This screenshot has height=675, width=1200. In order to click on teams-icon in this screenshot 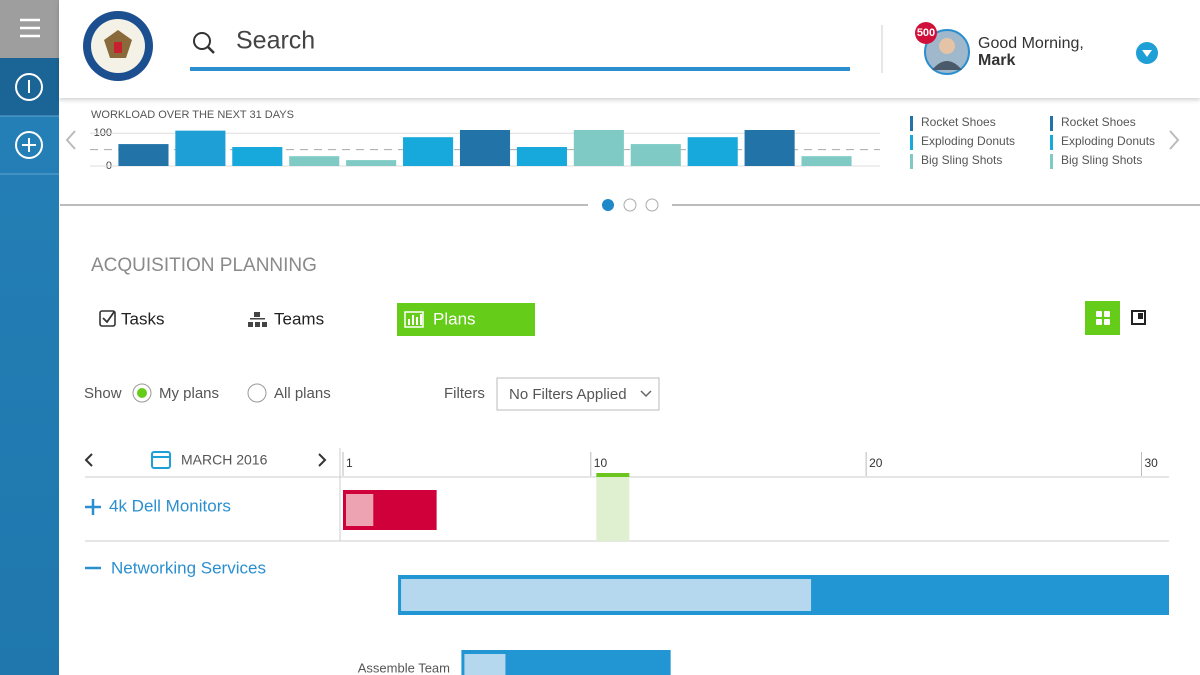, I will do `click(257, 319)`.